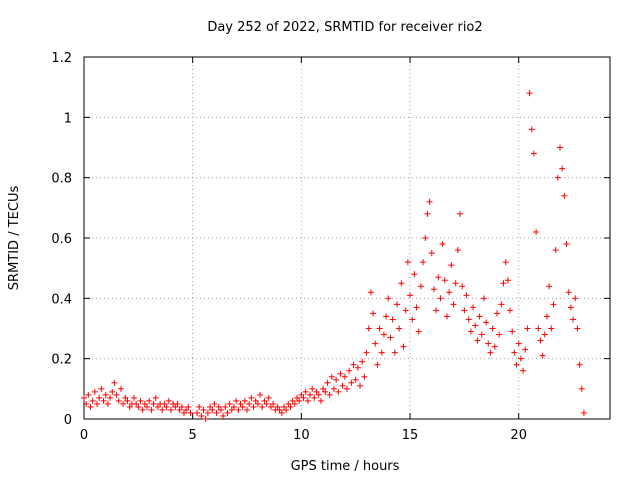 The height and width of the screenshot is (480, 640). Describe the element at coordinates (61, 239) in the screenshot. I see `y-tick-label: 0.6` at that location.